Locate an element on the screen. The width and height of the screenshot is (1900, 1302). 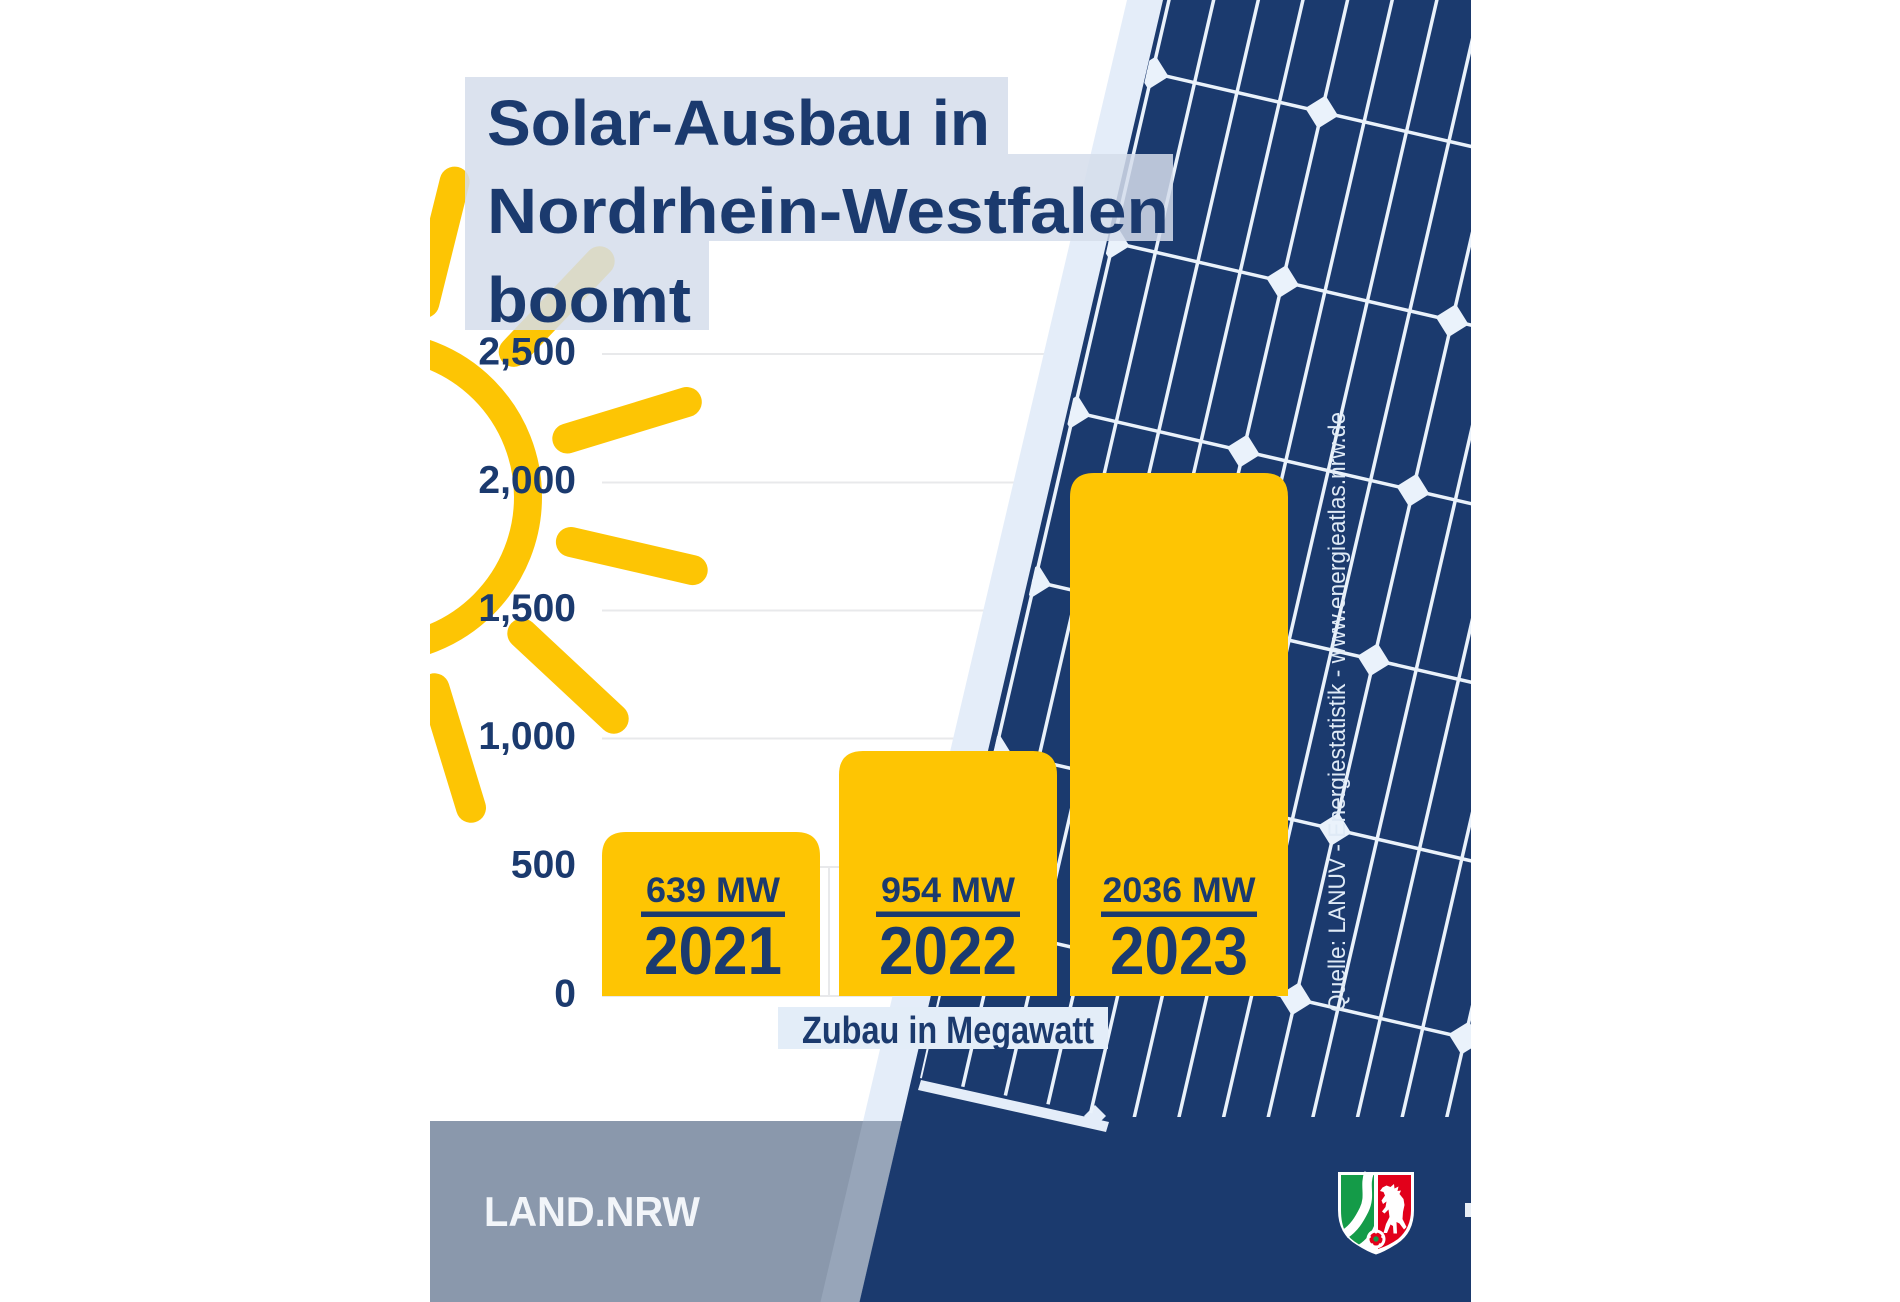
svg-text: 639 MW is located at coordinates (713, 890).